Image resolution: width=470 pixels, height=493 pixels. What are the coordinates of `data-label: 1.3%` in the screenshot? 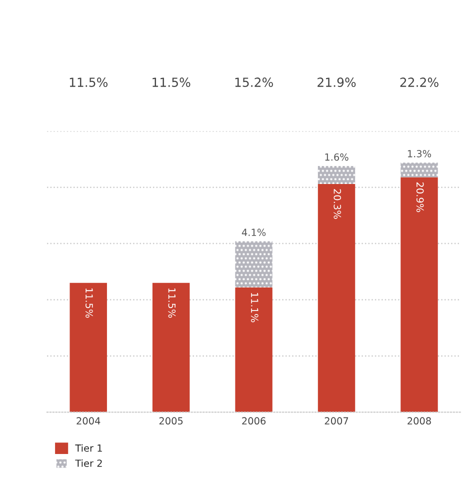 It's located at (420, 154).